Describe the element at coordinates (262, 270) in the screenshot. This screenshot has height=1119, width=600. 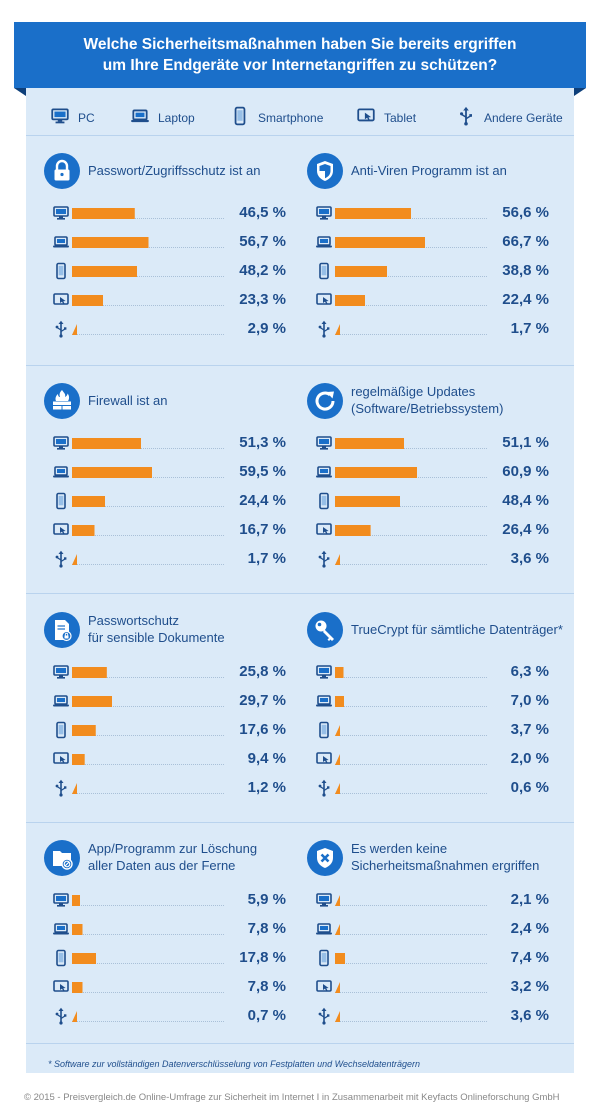
I see `value-label: 48,2 %` at that location.